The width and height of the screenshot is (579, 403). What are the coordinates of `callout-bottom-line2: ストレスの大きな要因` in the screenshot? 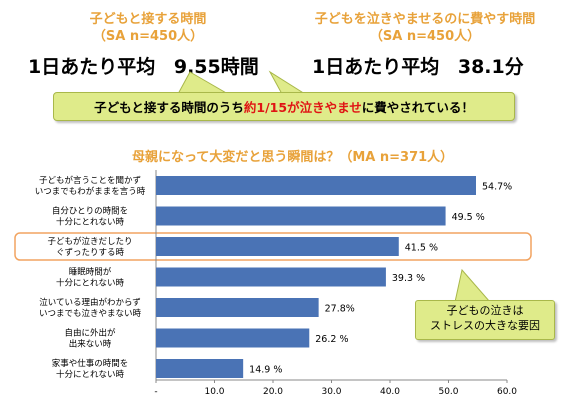 It's located at (485, 325).